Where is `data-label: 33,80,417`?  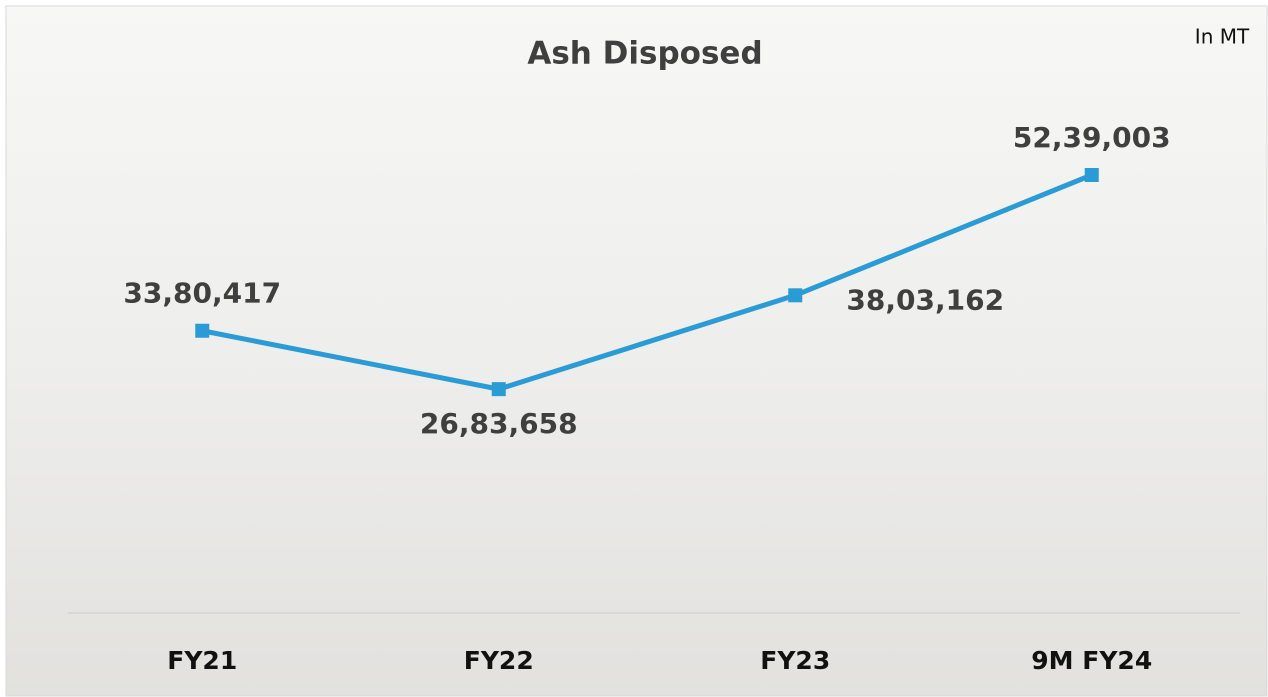 data-label: 33,80,417 is located at coordinates (202, 293).